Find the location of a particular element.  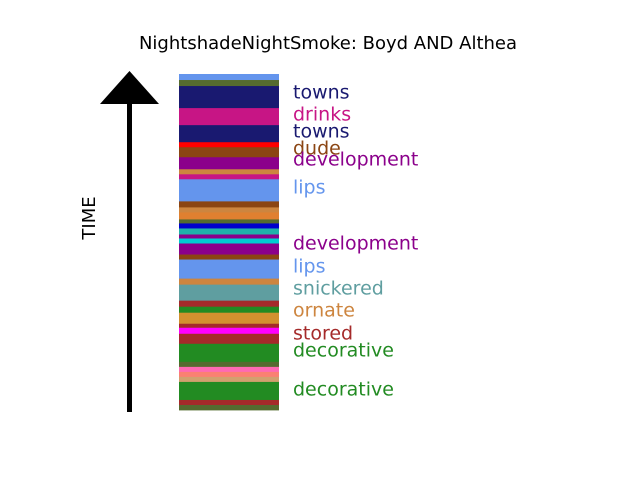

time-arrow-head is located at coordinates (129, 87).